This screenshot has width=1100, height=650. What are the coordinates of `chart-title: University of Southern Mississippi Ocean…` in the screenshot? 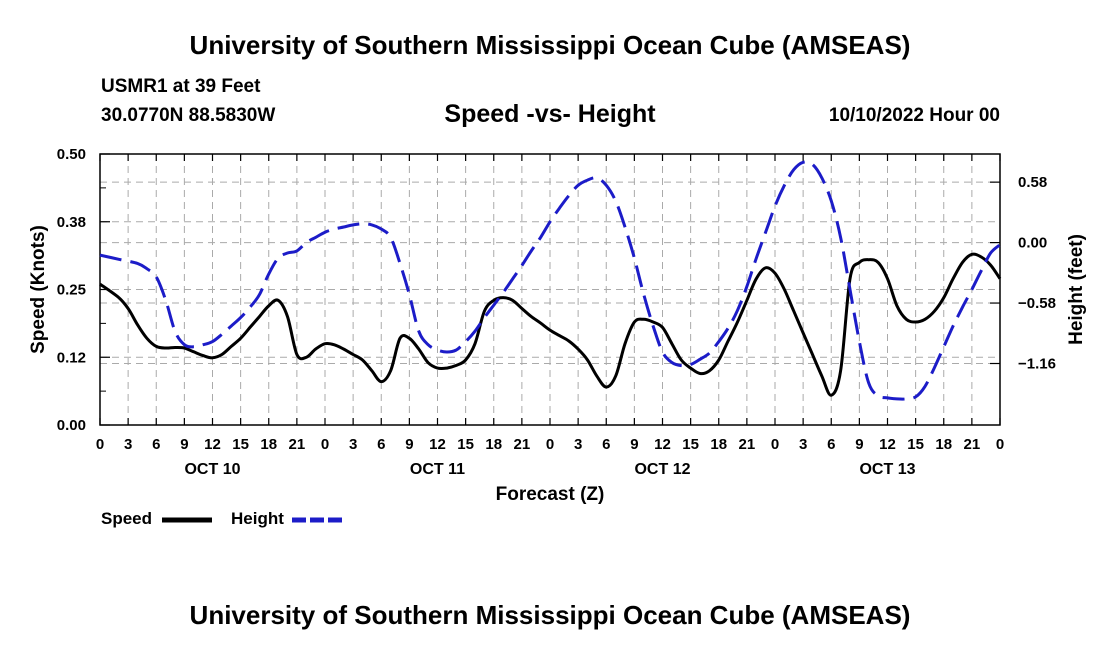 It's located at (550, 45).